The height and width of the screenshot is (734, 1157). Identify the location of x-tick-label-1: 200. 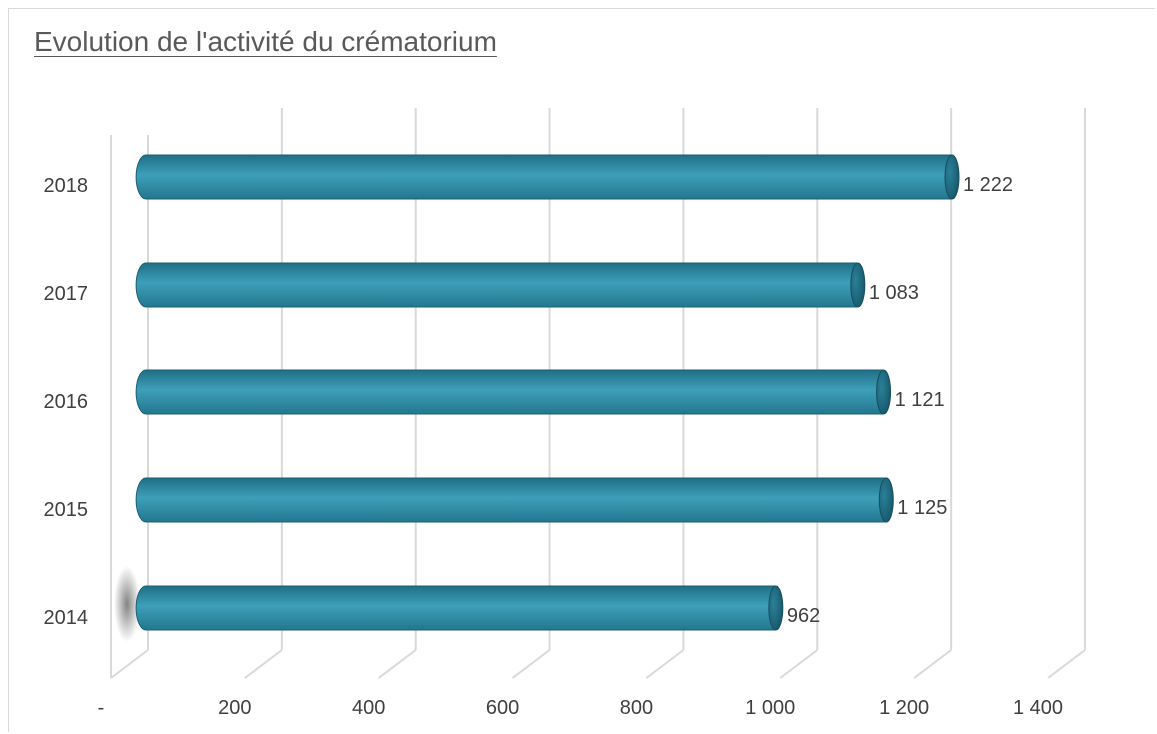
(234, 708).